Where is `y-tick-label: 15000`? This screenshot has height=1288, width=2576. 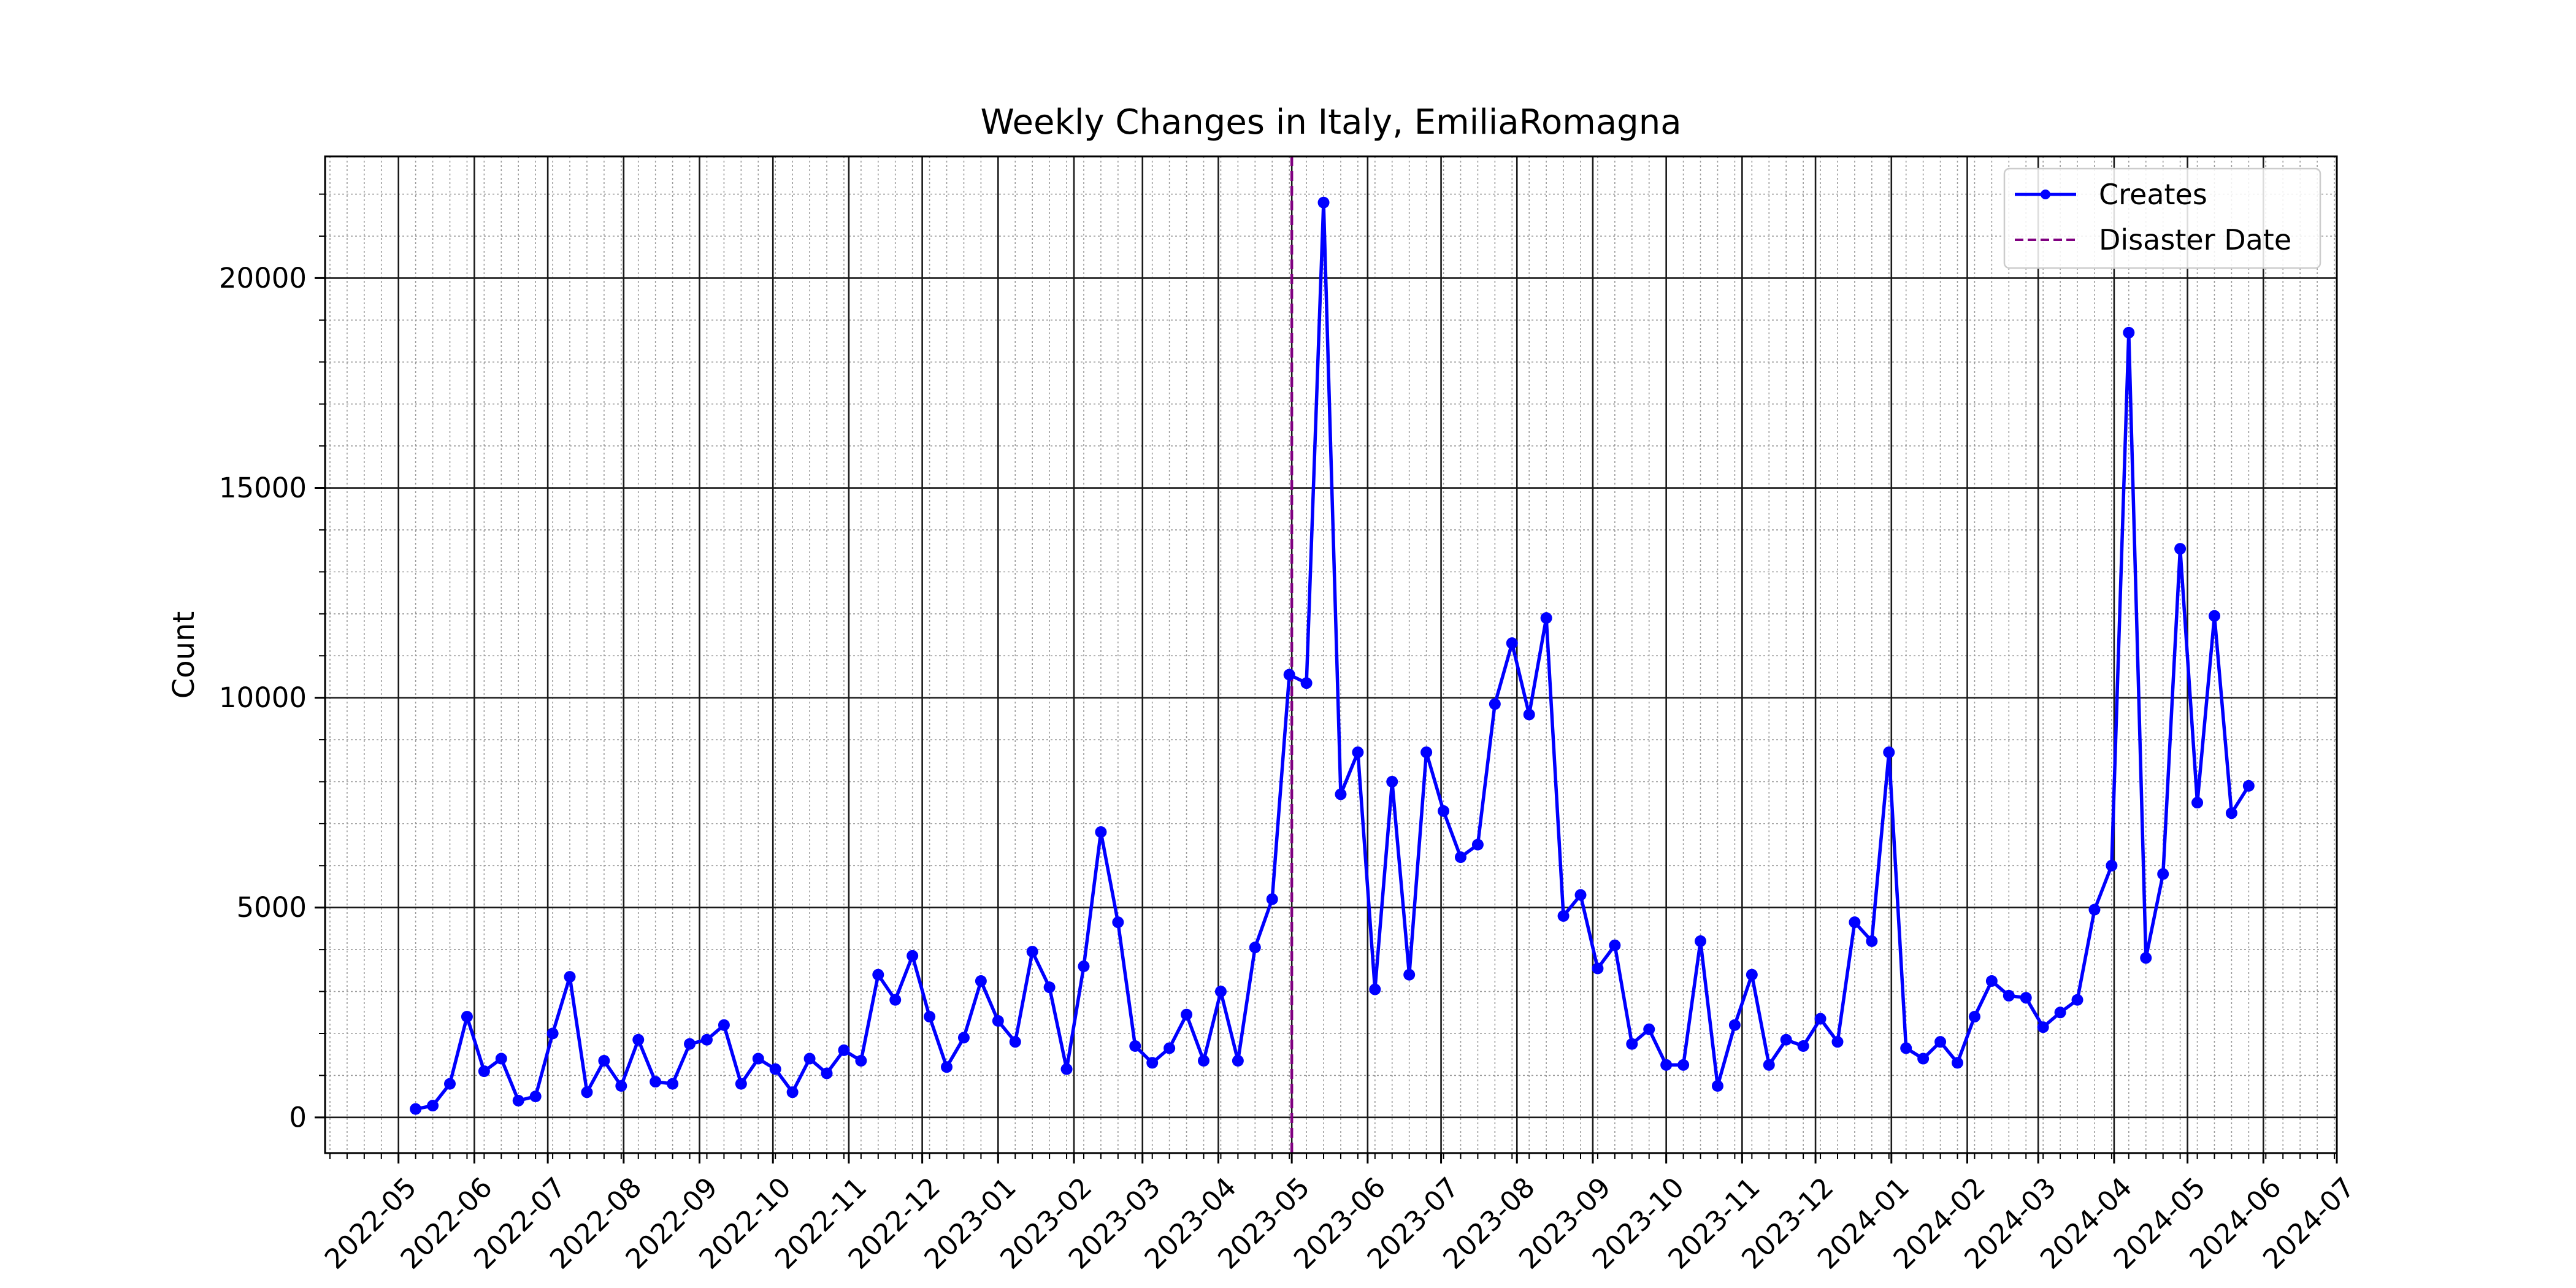
y-tick-label: 15000 is located at coordinates (263, 488).